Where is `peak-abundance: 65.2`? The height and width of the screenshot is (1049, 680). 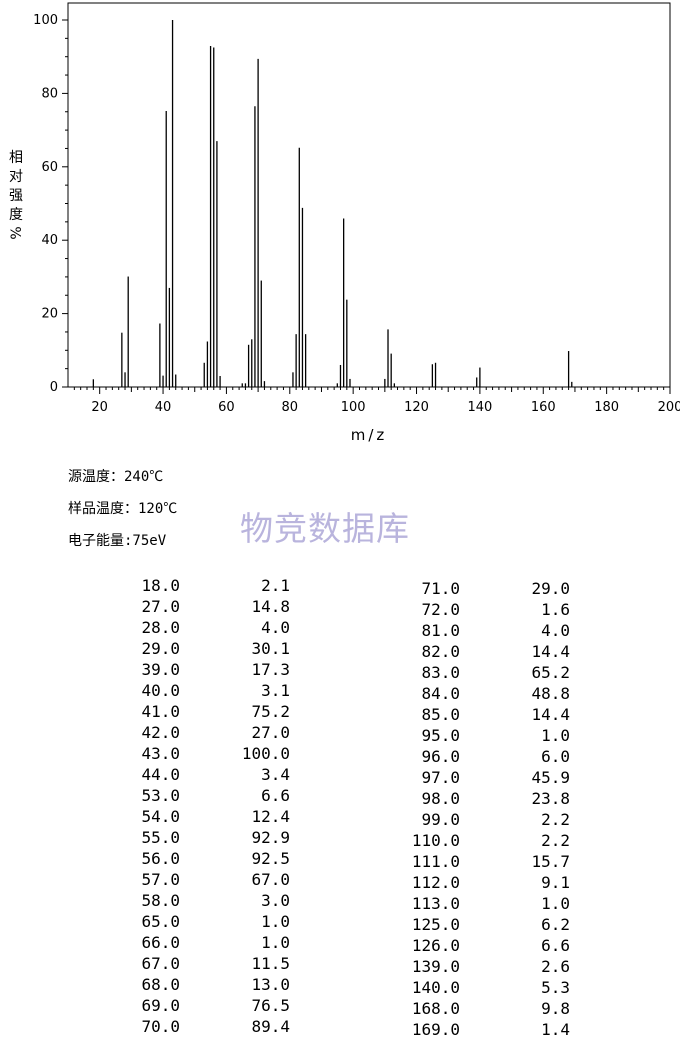
peak-abundance: 65.2 is located at coordinates (550, 672).